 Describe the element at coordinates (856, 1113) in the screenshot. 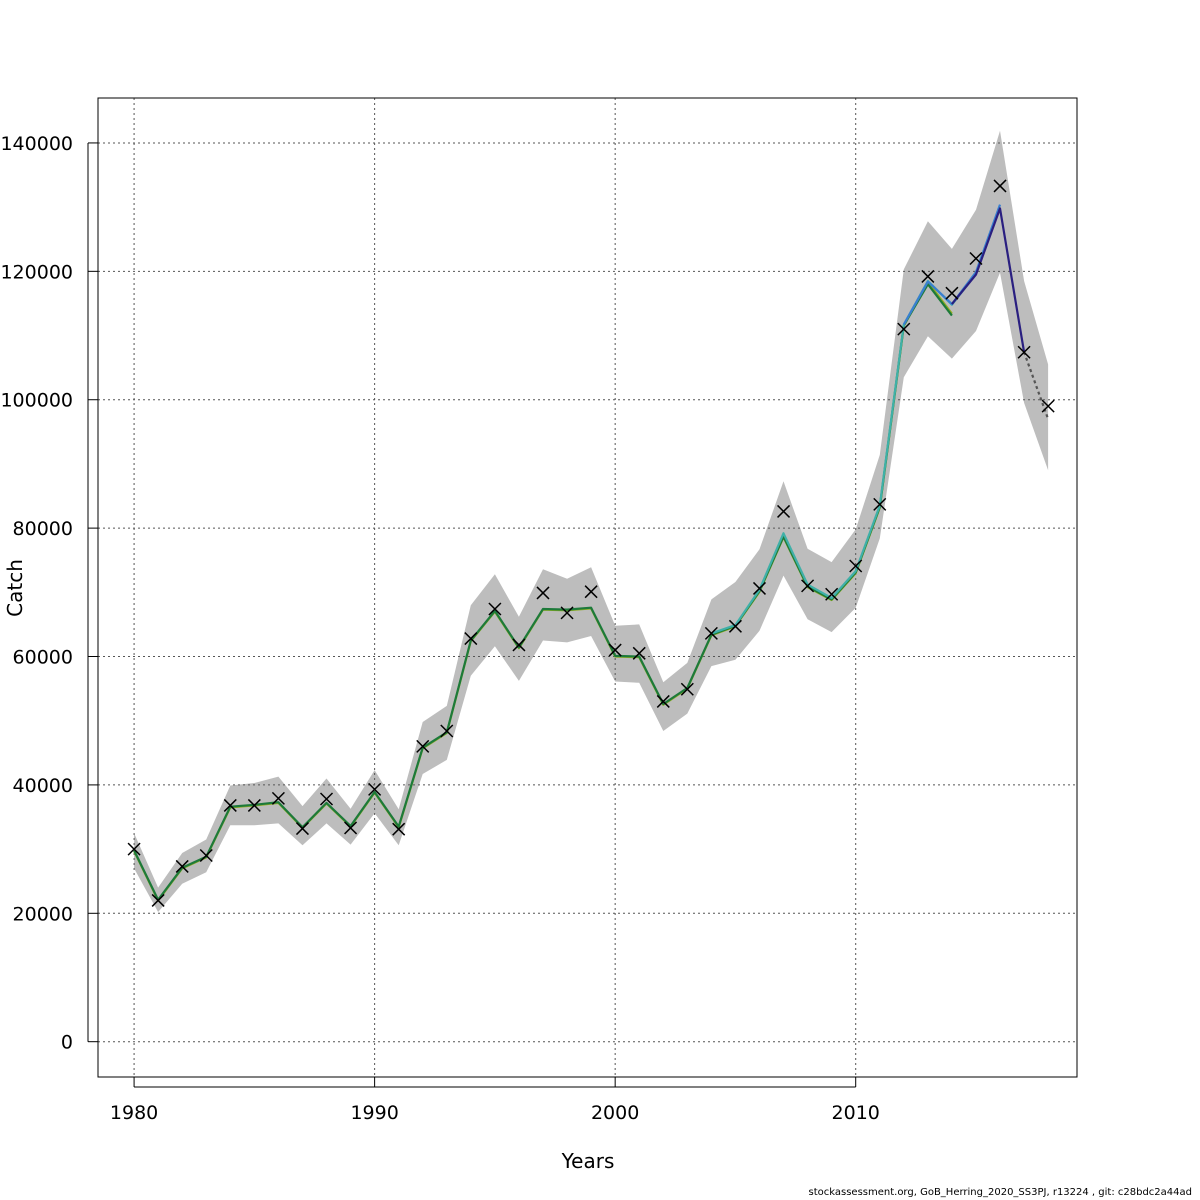

I see `x-tick-label: 2010` at that location.